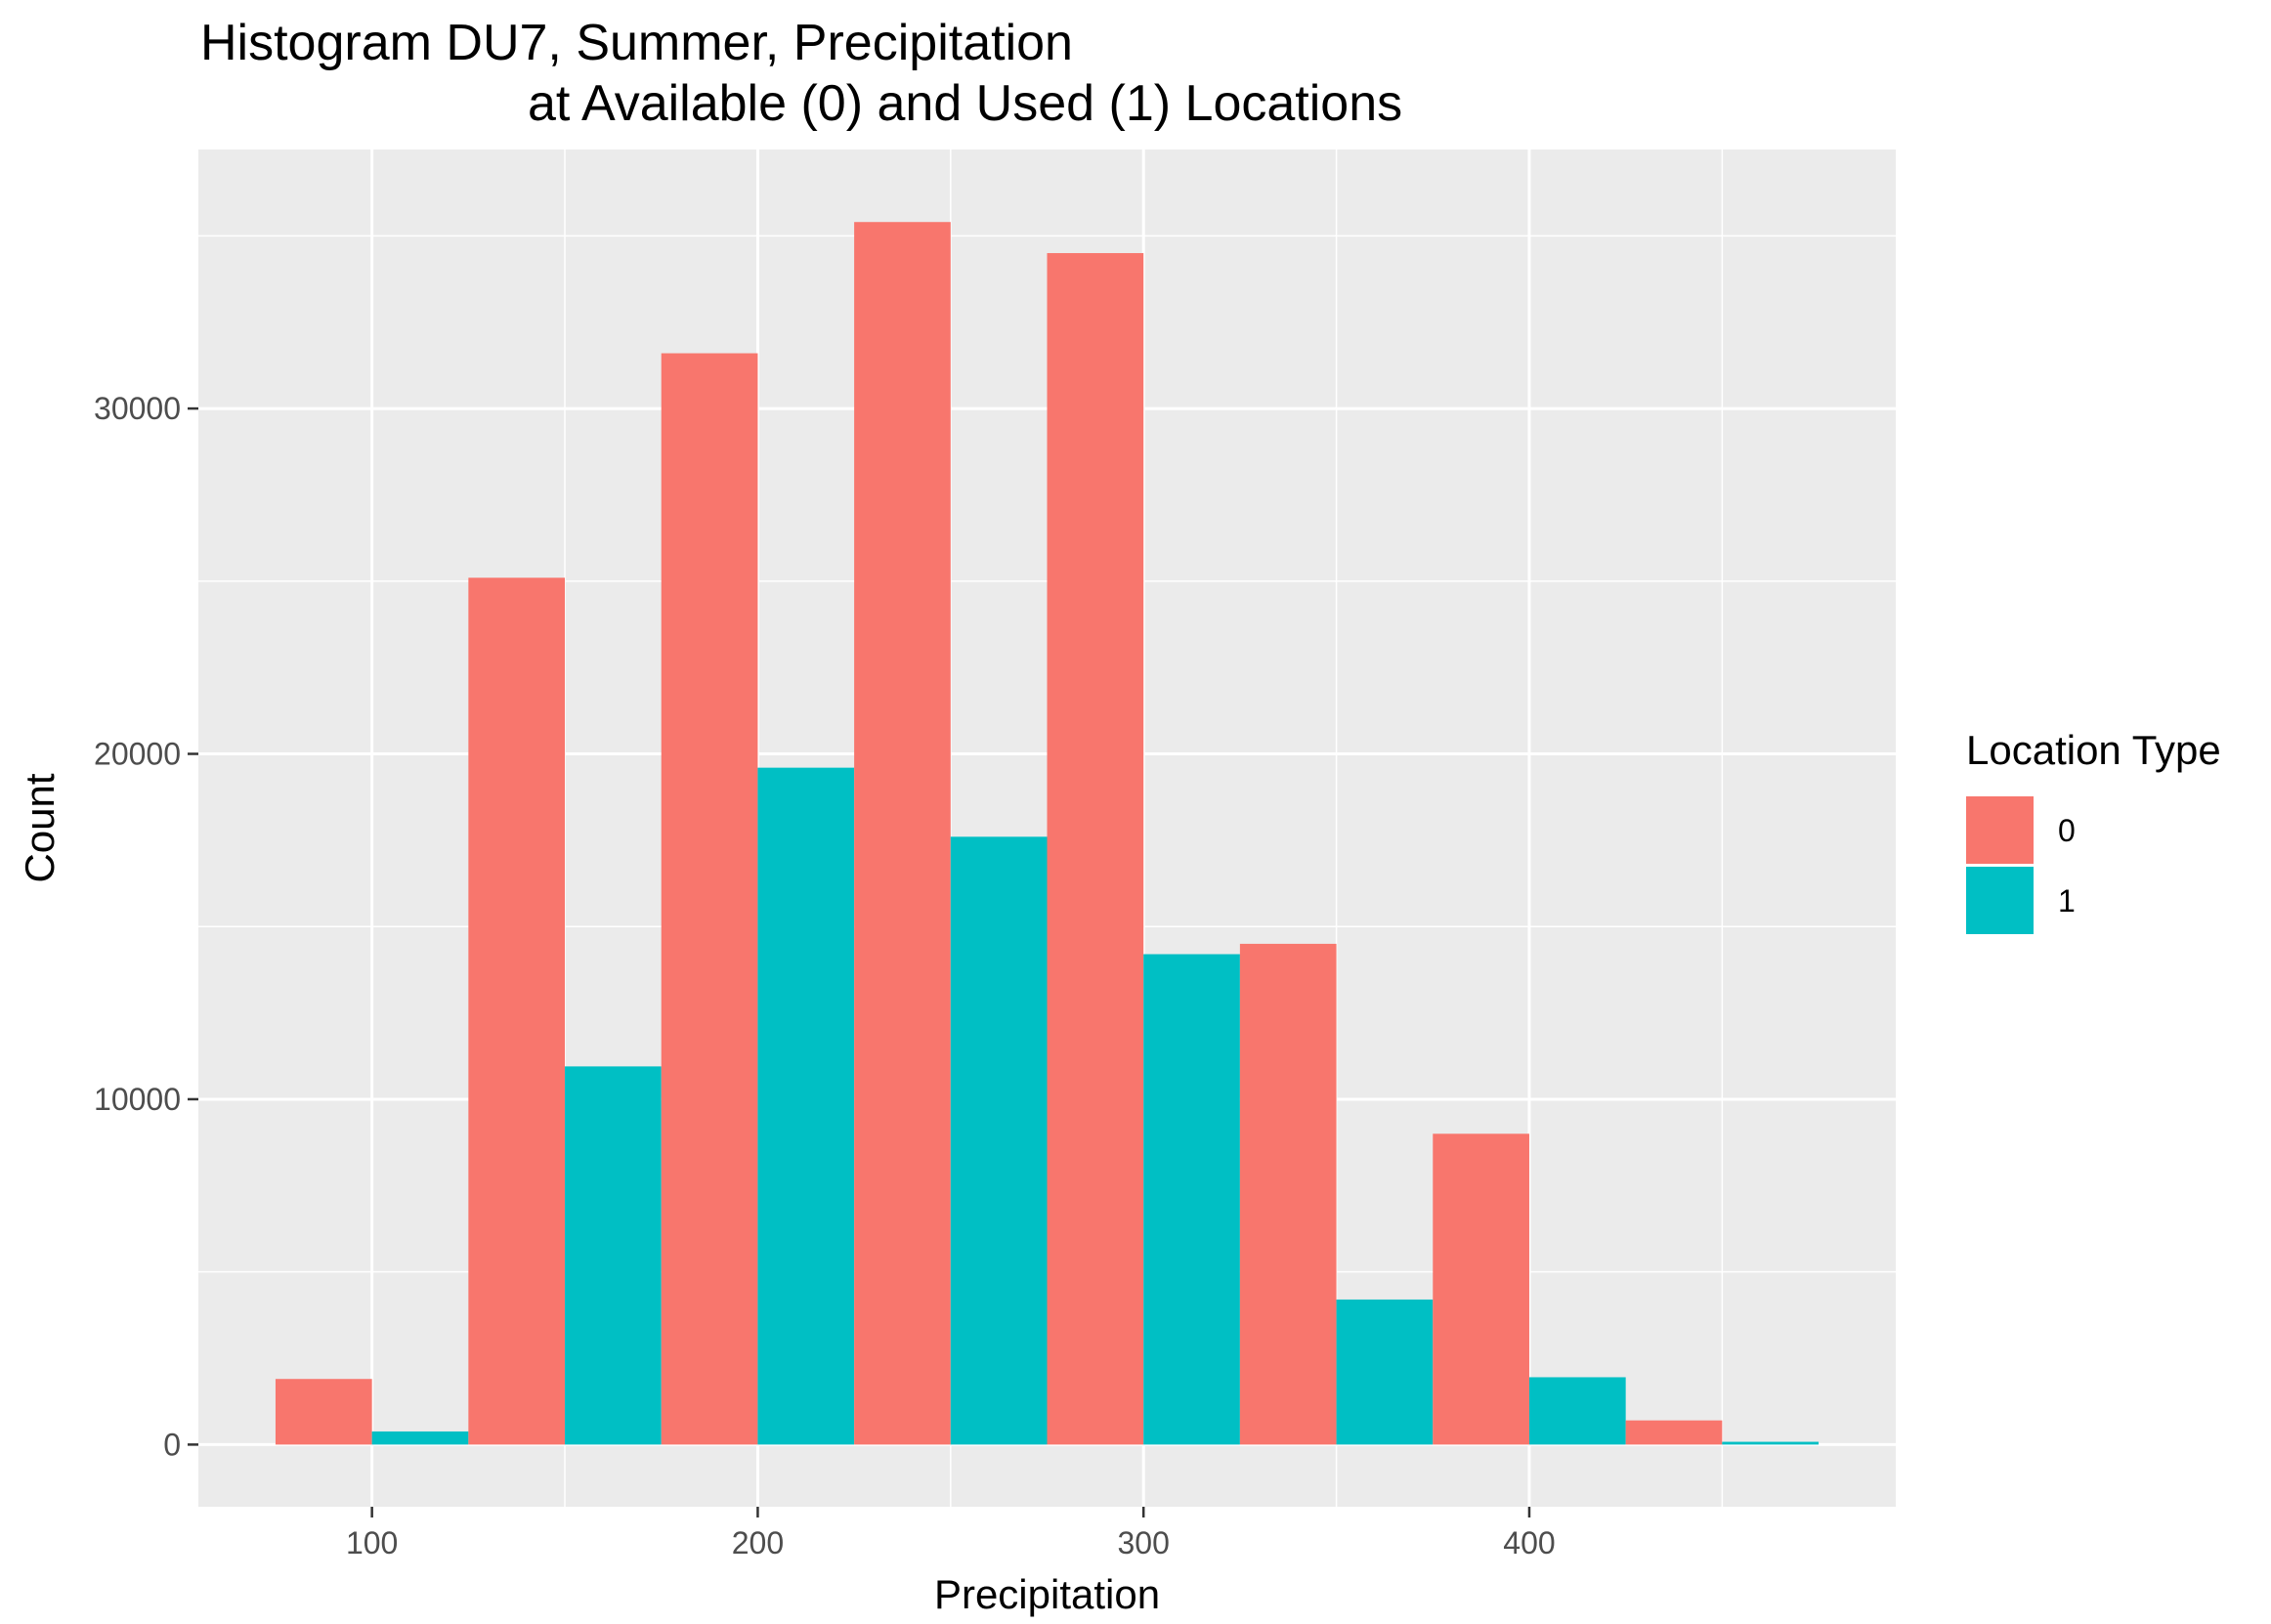  What do you see at coordinates (2093, 750) in the screenshot?
I see `legend-title: Location Type` at bounding box center [2093, 750].